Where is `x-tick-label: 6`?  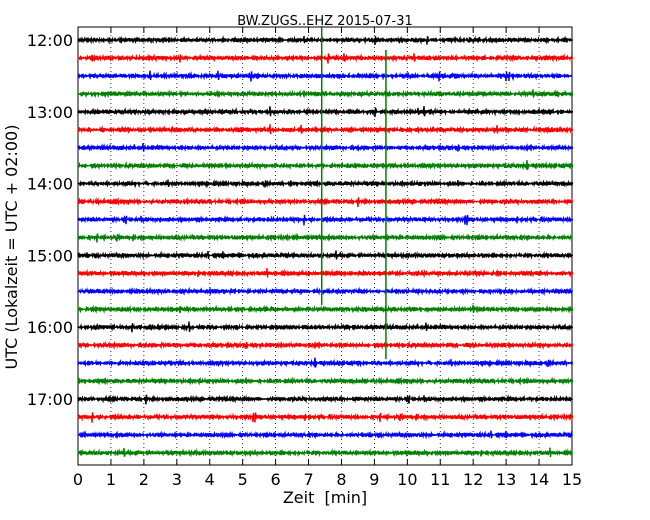
x-tick-label: 6 is located at coordinates (276, 479).